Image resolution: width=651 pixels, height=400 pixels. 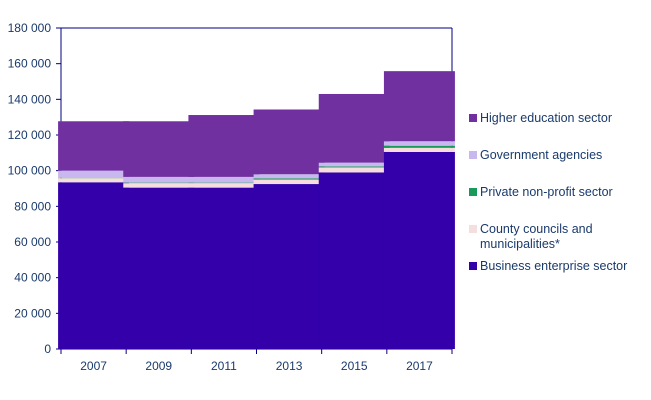 I want to click on x-tick-label: 2011, so click(x=224, y=366).